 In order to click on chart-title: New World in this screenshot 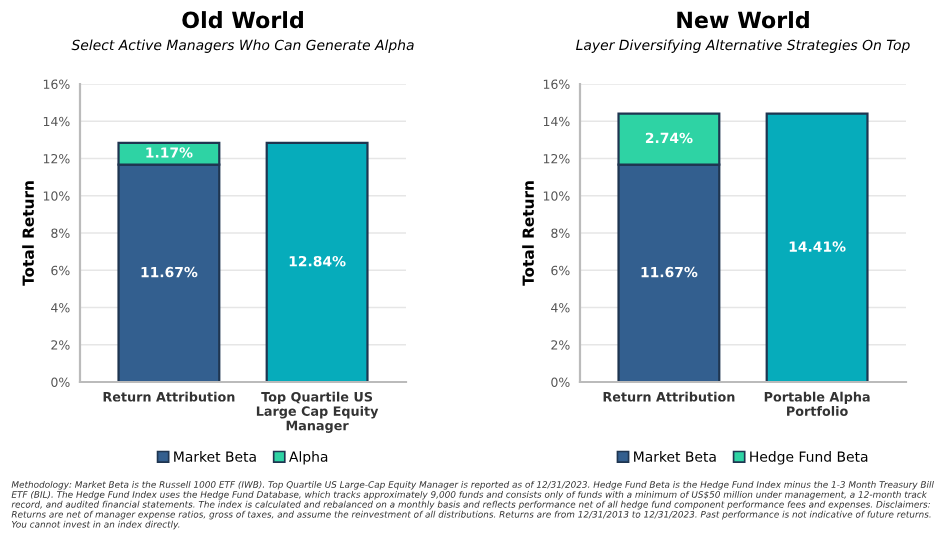, I will do `click(743, 20)`.